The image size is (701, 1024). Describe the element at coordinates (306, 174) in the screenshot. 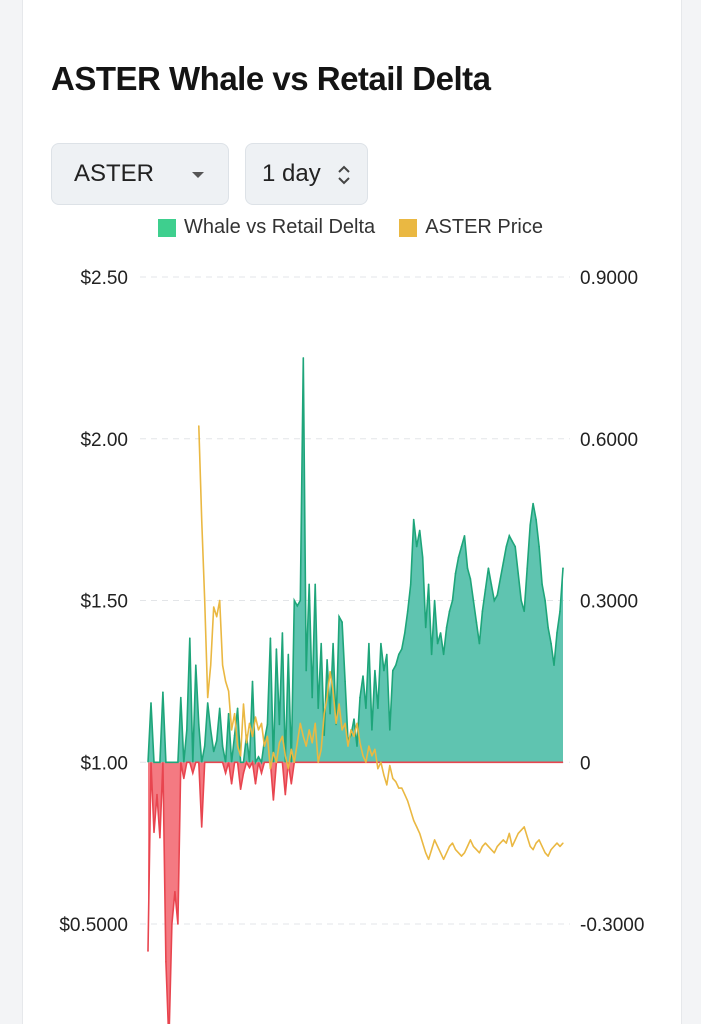

I see `interval-select: 1 day` at that location.